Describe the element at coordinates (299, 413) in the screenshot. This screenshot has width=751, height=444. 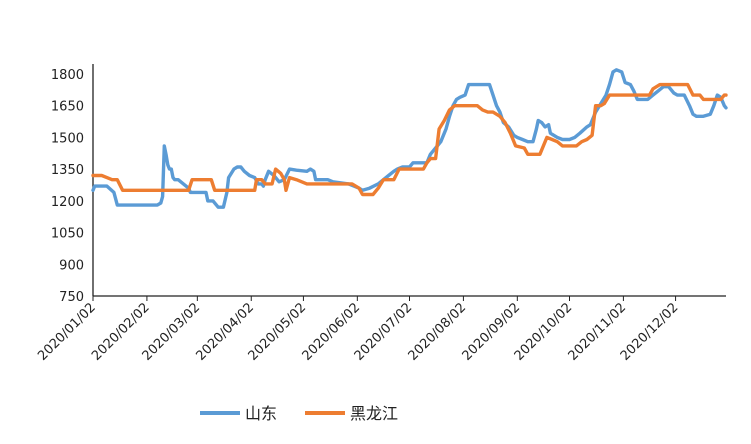
I see `legend: 山东 黑龙江` at that location.